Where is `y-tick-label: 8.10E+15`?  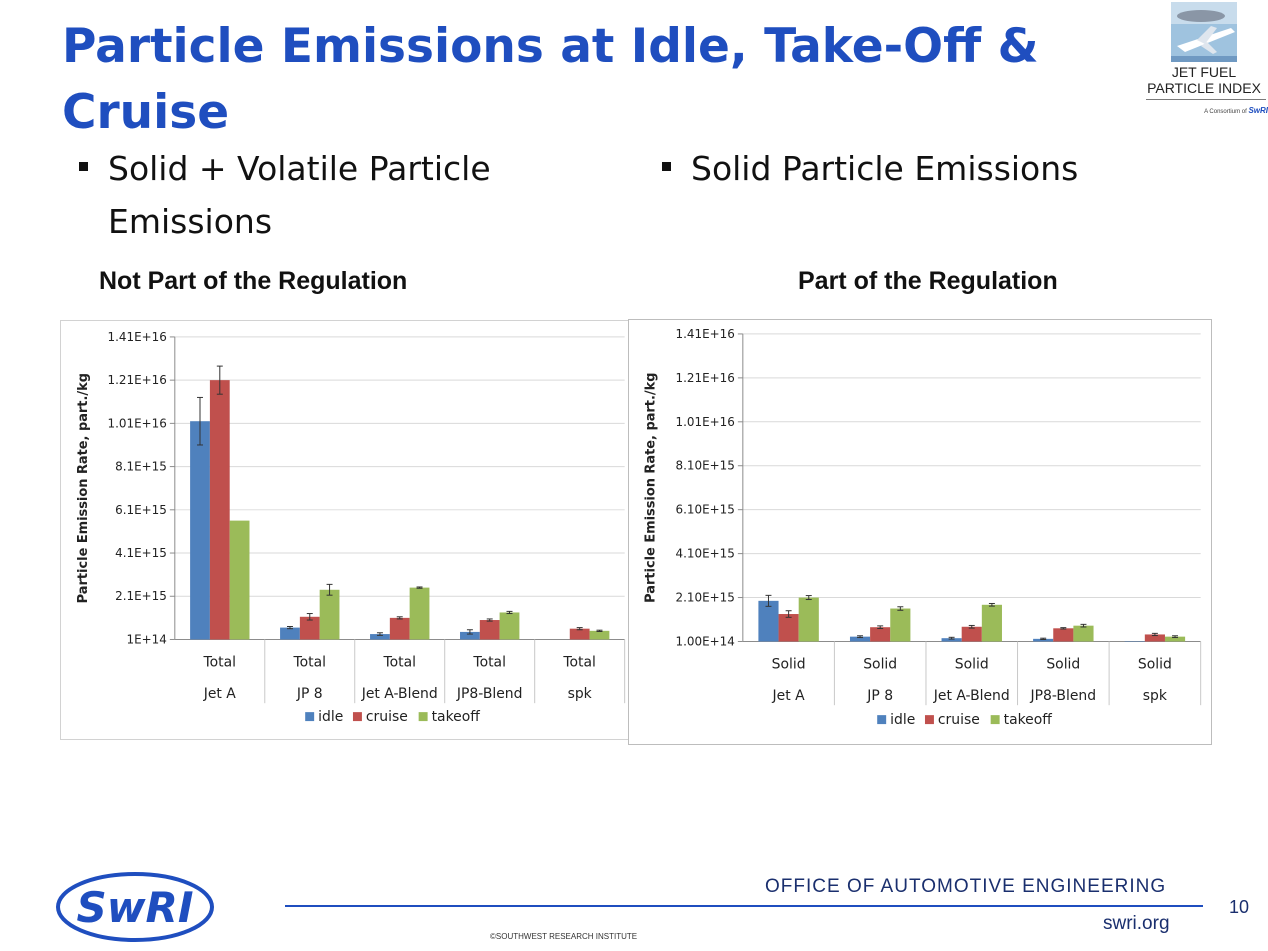 y-tick-label: 8.10E+15 is located at coordinates (705, 466).